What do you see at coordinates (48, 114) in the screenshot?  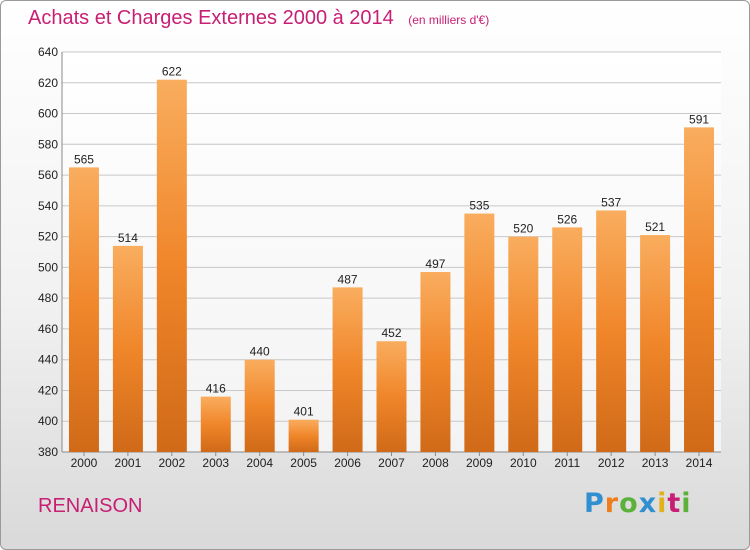 I see `y-tick-label: 600` at bounding box center [48, 114].